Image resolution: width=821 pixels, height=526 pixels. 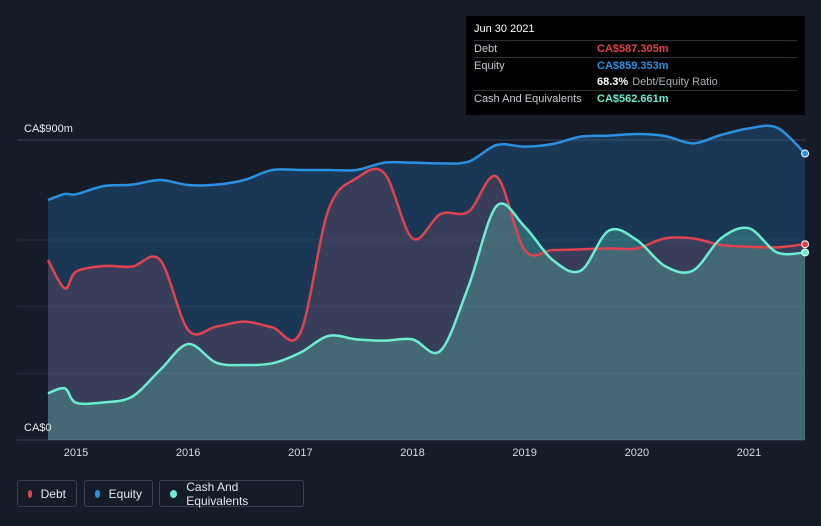 What do you see at coordinates (805, 252) in the screenshot?
I see `end-marker-cash-and-equivalents` at bounding box center [805, 252].